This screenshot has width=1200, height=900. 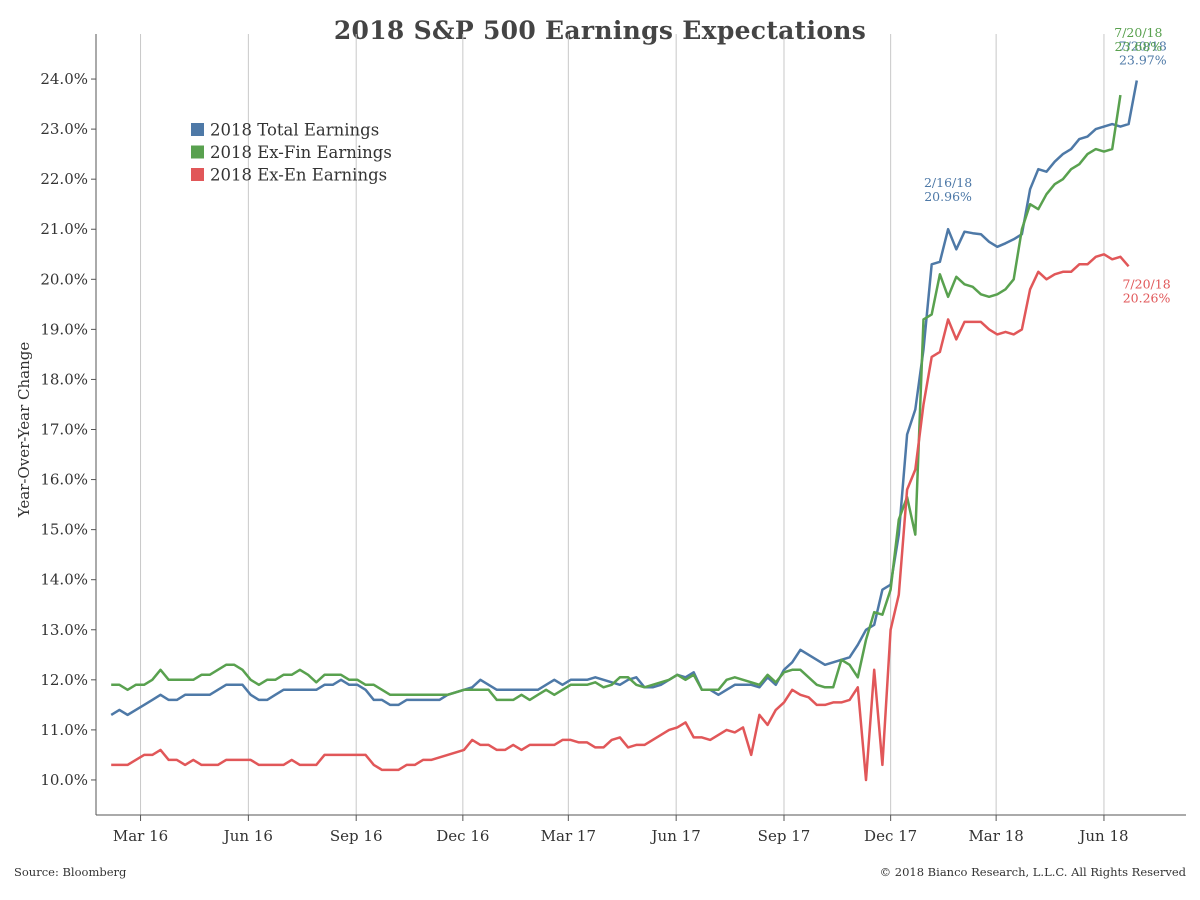 I want to click on y-tick-label: 23.0%, so click(x=64, y=129).